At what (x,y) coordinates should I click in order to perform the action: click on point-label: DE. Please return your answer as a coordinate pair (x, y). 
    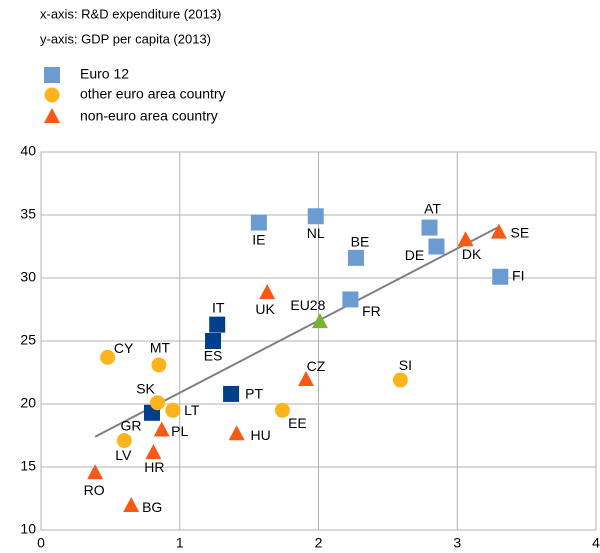
    Looking at the image, I should click on (414, 255).